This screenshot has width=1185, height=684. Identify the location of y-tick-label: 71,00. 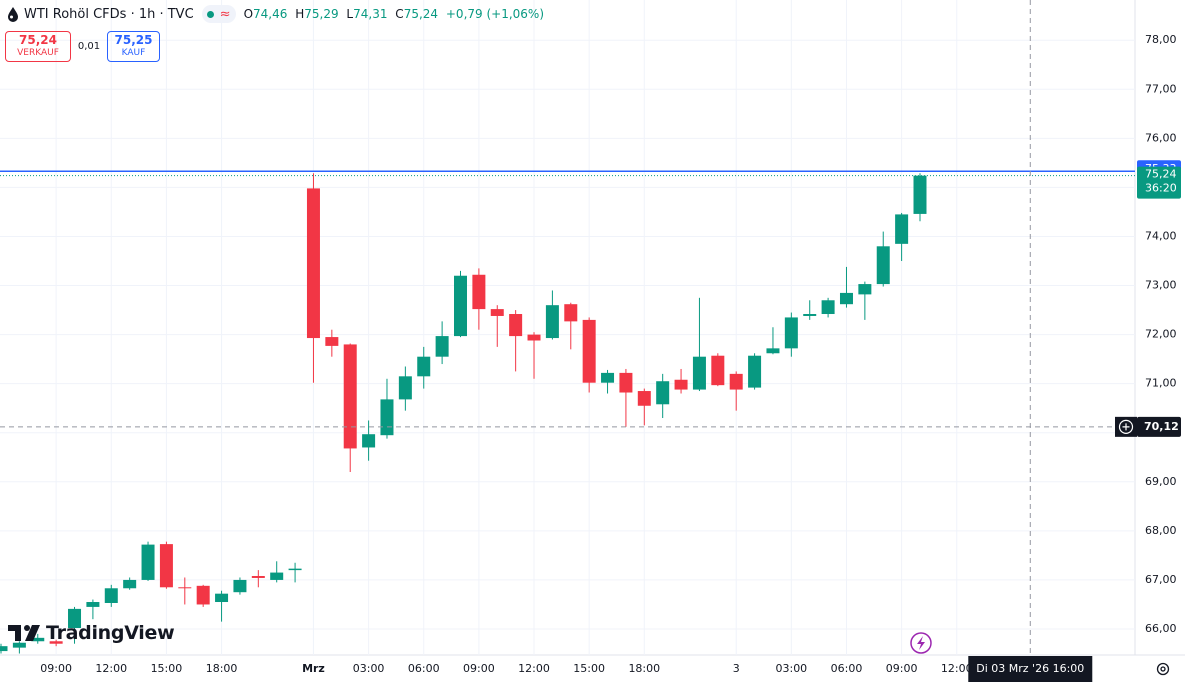
(1161, 383).